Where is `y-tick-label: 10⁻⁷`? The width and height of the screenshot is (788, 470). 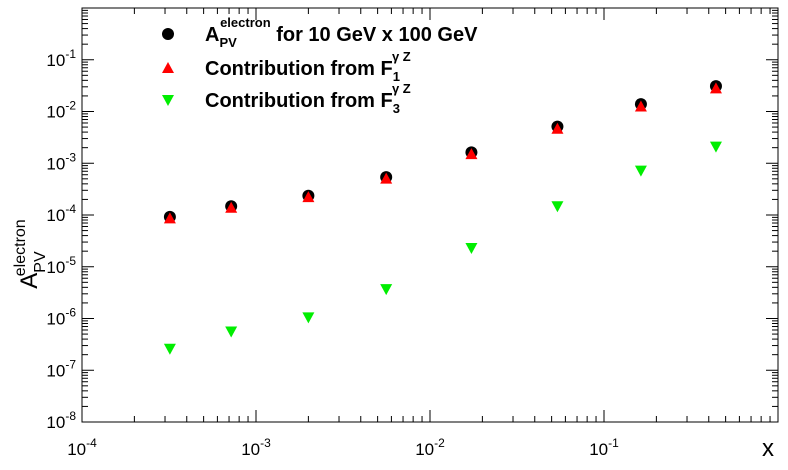
y-tick-label: 10⁻⁷ is located at coordinates (61, 368).